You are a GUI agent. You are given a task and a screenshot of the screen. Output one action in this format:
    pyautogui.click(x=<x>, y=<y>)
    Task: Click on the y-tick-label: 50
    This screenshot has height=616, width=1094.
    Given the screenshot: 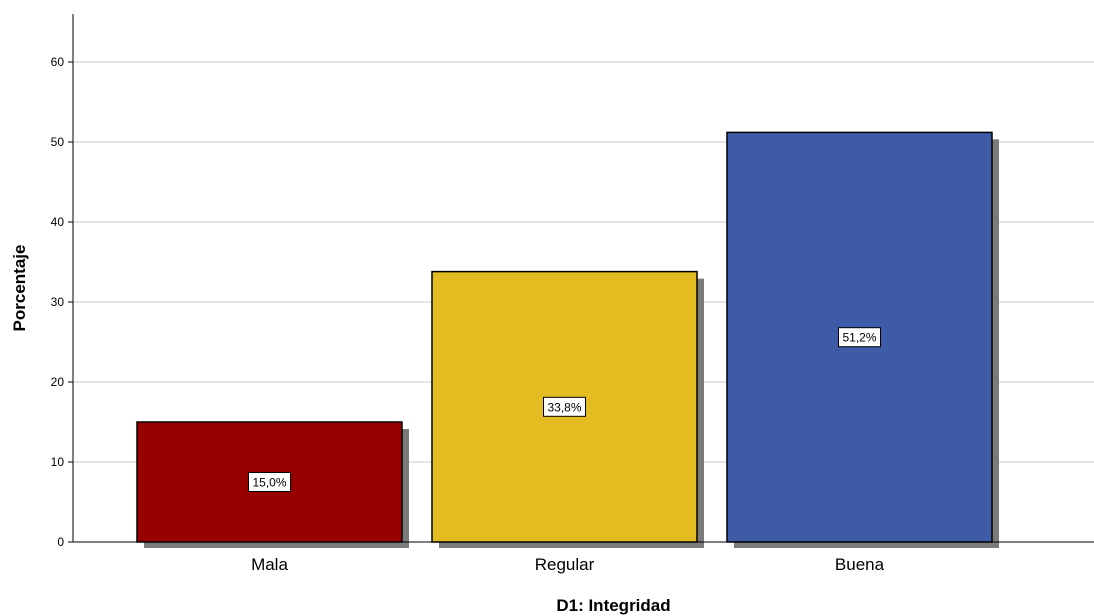 What is the action you would take?
    pyautogui.click(x=58, y=142)
    